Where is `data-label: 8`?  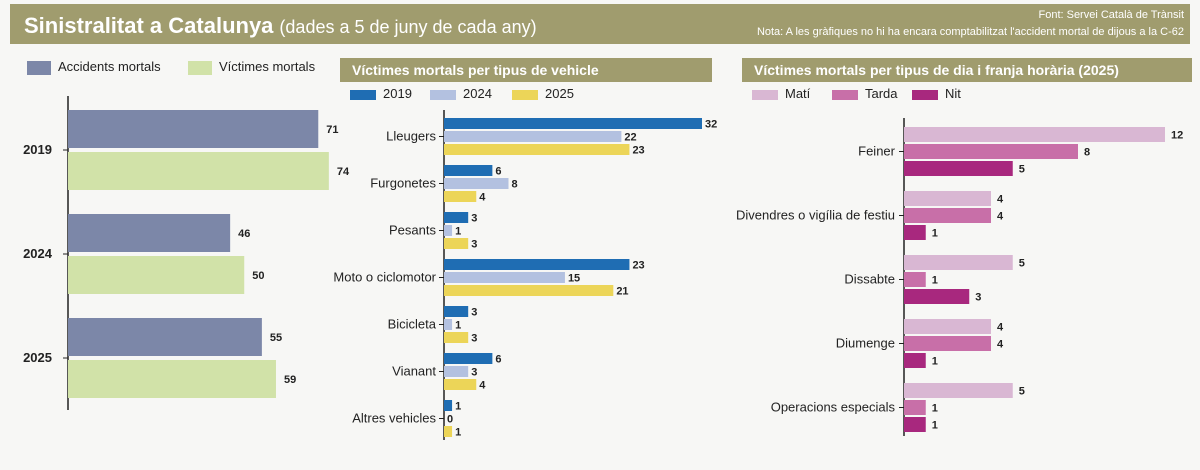 data-label: 8 is located at coordinates (515, 184).